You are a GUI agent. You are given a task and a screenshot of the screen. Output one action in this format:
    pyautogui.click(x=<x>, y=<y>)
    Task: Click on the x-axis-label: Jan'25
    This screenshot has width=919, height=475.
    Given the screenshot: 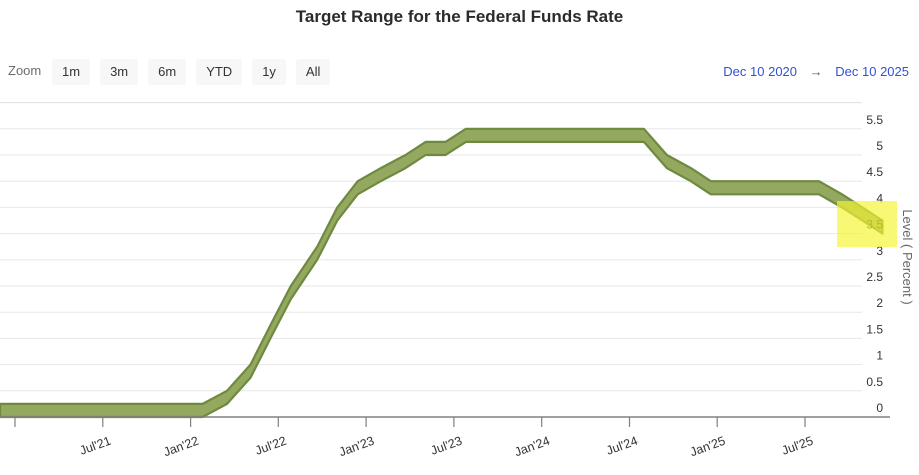 What is the action you would take?
    pyautogui.click(x=707, y=447)
    